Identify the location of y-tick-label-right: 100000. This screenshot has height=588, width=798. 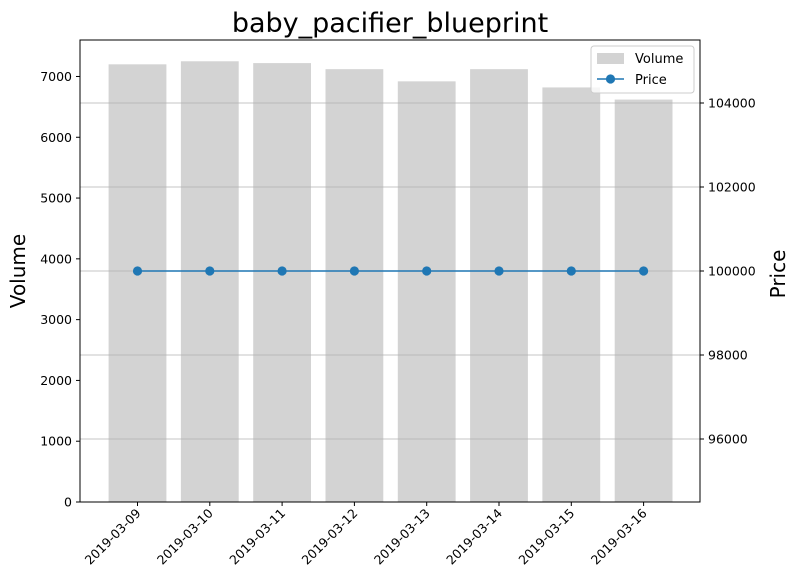
(732, 271).